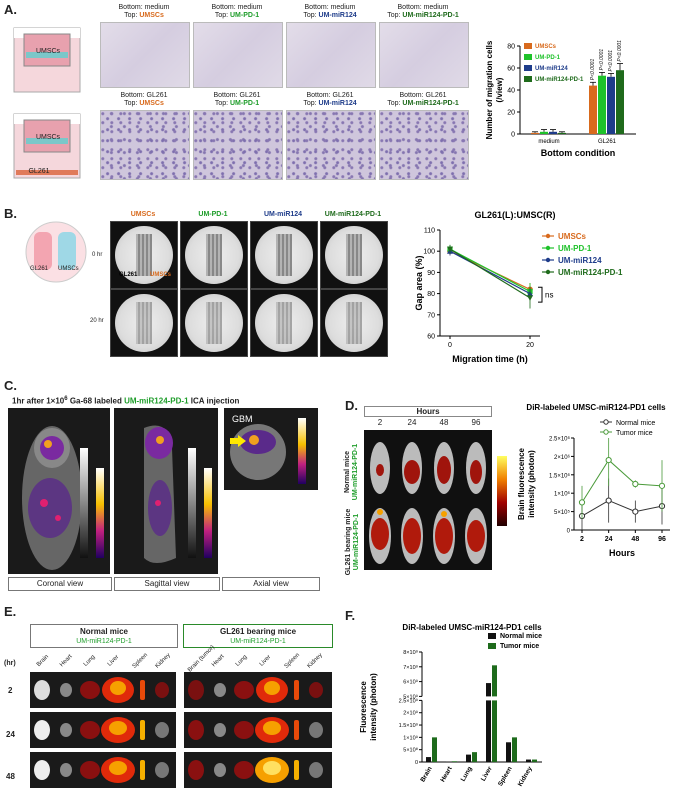 The width and height of the screenshot is (685, 791). Describe the element at coordinates (560, 439) in the screenshot. I see `y-tick-label: 2.5×10⁶` at that location.